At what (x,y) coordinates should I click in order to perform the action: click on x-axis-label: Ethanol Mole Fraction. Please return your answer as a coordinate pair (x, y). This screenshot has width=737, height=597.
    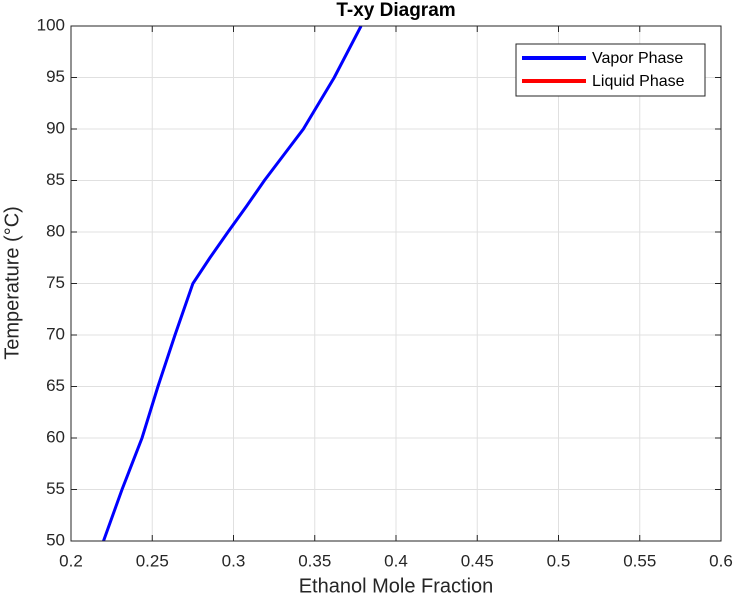
    Looking at the image, I should click on (396, 586).